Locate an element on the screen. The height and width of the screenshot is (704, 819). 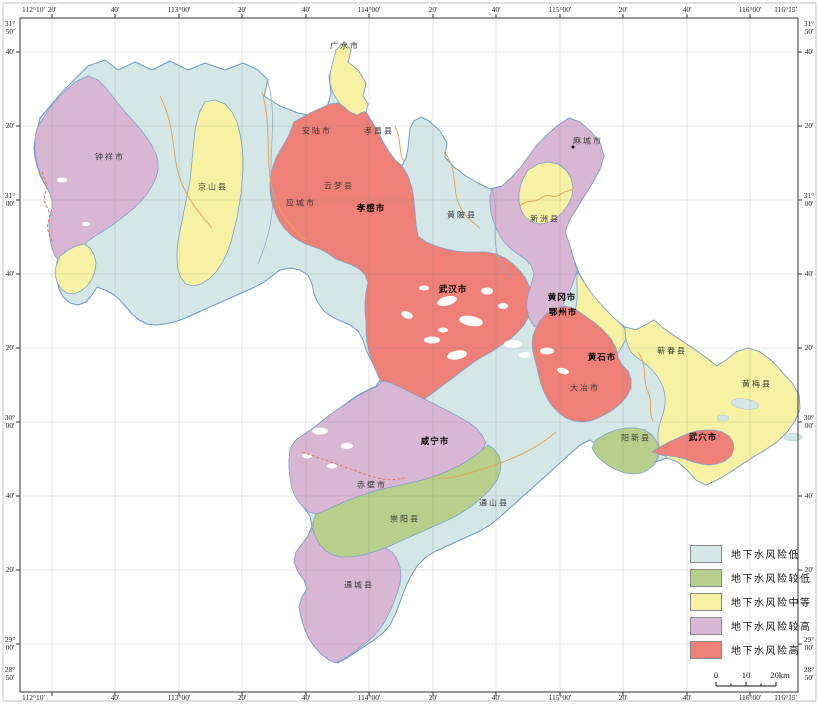
axis-label: 31° 50' is located at coordinates (809, 27).